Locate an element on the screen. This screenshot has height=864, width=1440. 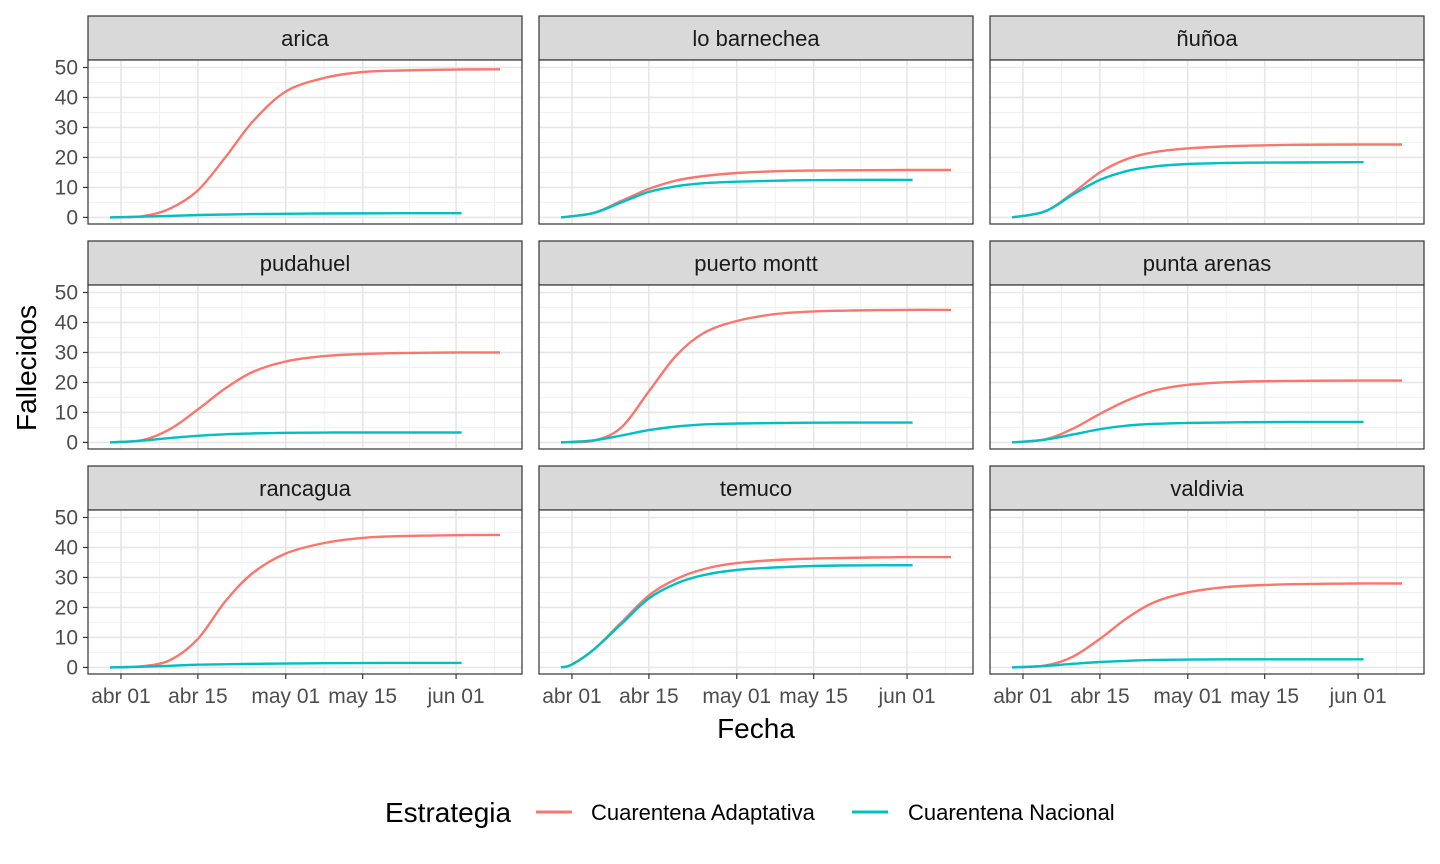
facet-strip-title: lo barnechea is located at coordinates (756, 38).